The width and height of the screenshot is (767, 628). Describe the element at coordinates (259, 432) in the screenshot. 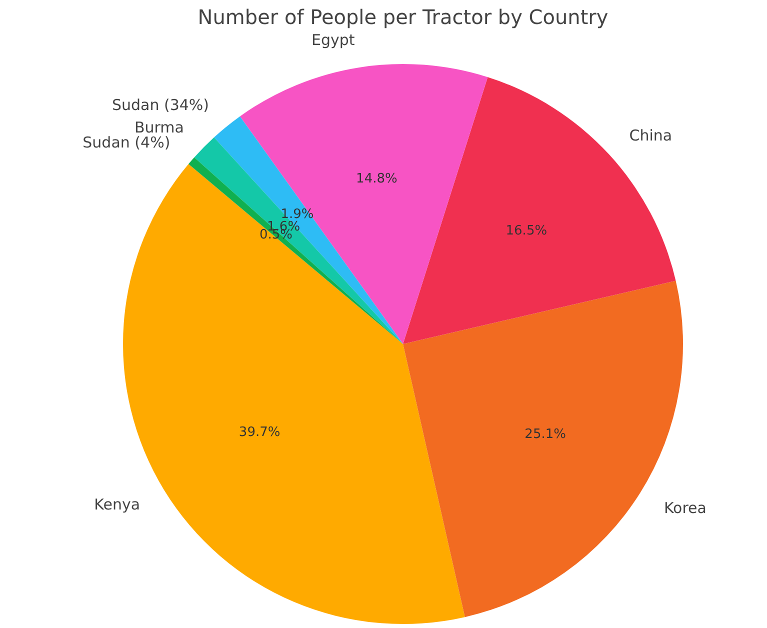

I see `data-label: 39.7%` at that location.